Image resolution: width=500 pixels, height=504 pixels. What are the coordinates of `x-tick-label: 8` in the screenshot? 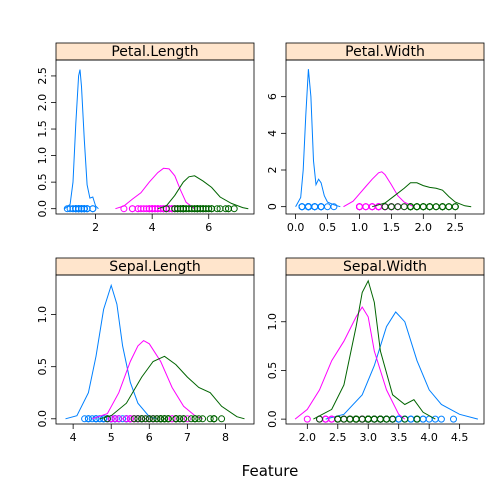 It's located at (225, 437).